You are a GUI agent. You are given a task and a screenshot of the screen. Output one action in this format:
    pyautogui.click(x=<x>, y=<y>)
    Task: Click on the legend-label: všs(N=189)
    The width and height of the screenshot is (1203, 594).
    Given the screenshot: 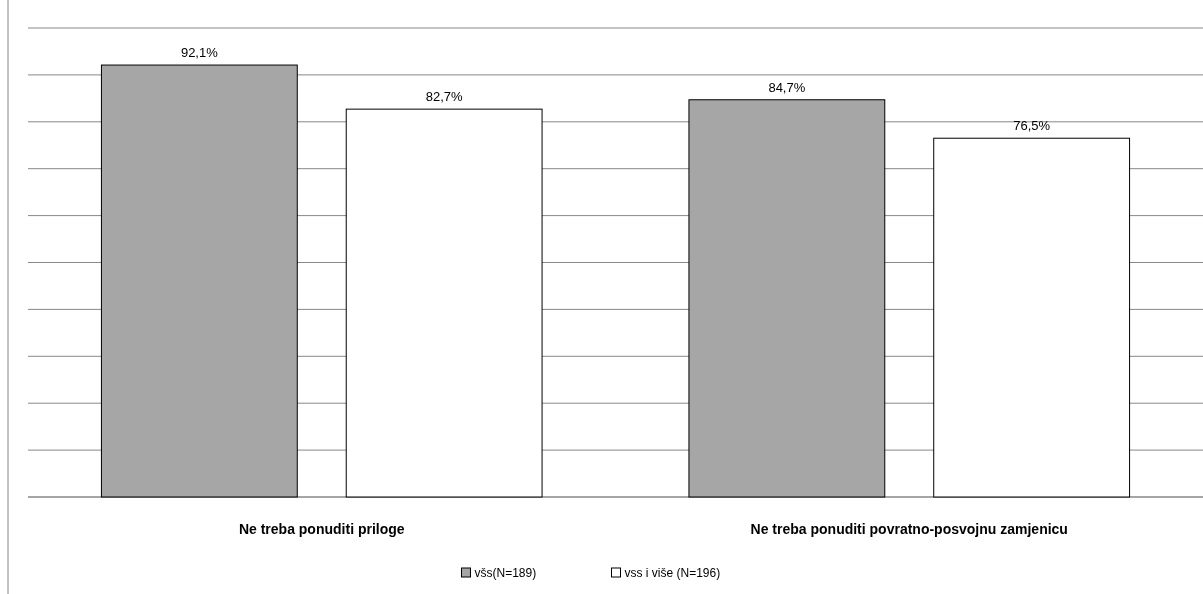 What is the action you would take?
    pyautogui.click(x=505, y=573)
    